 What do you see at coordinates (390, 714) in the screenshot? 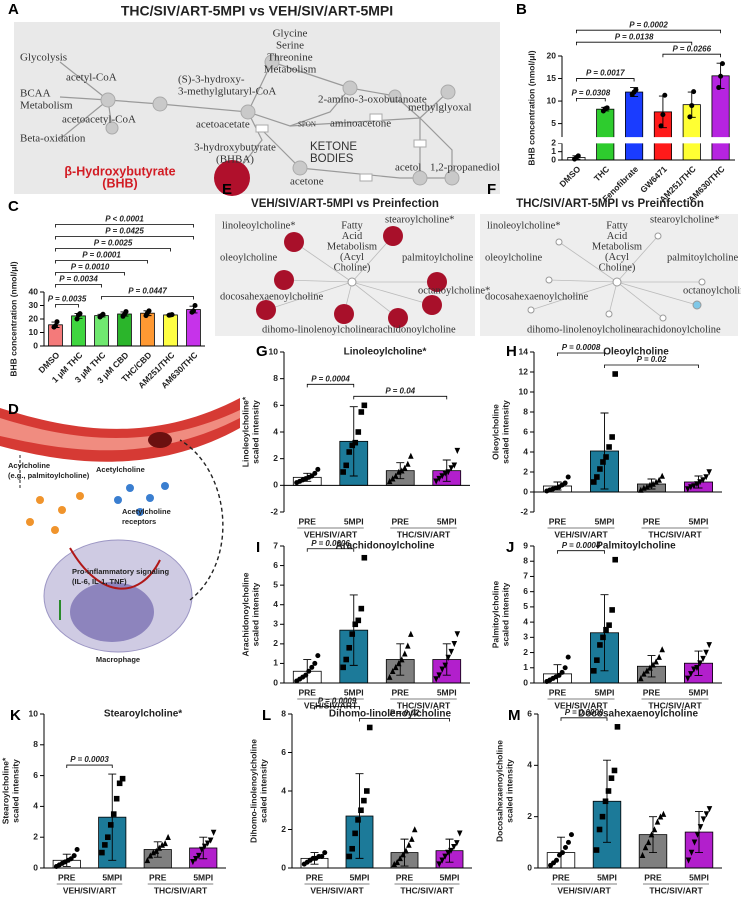
I see `chart-title: Dihomo-linolenoylcholine` at bounding box center [390, 714].